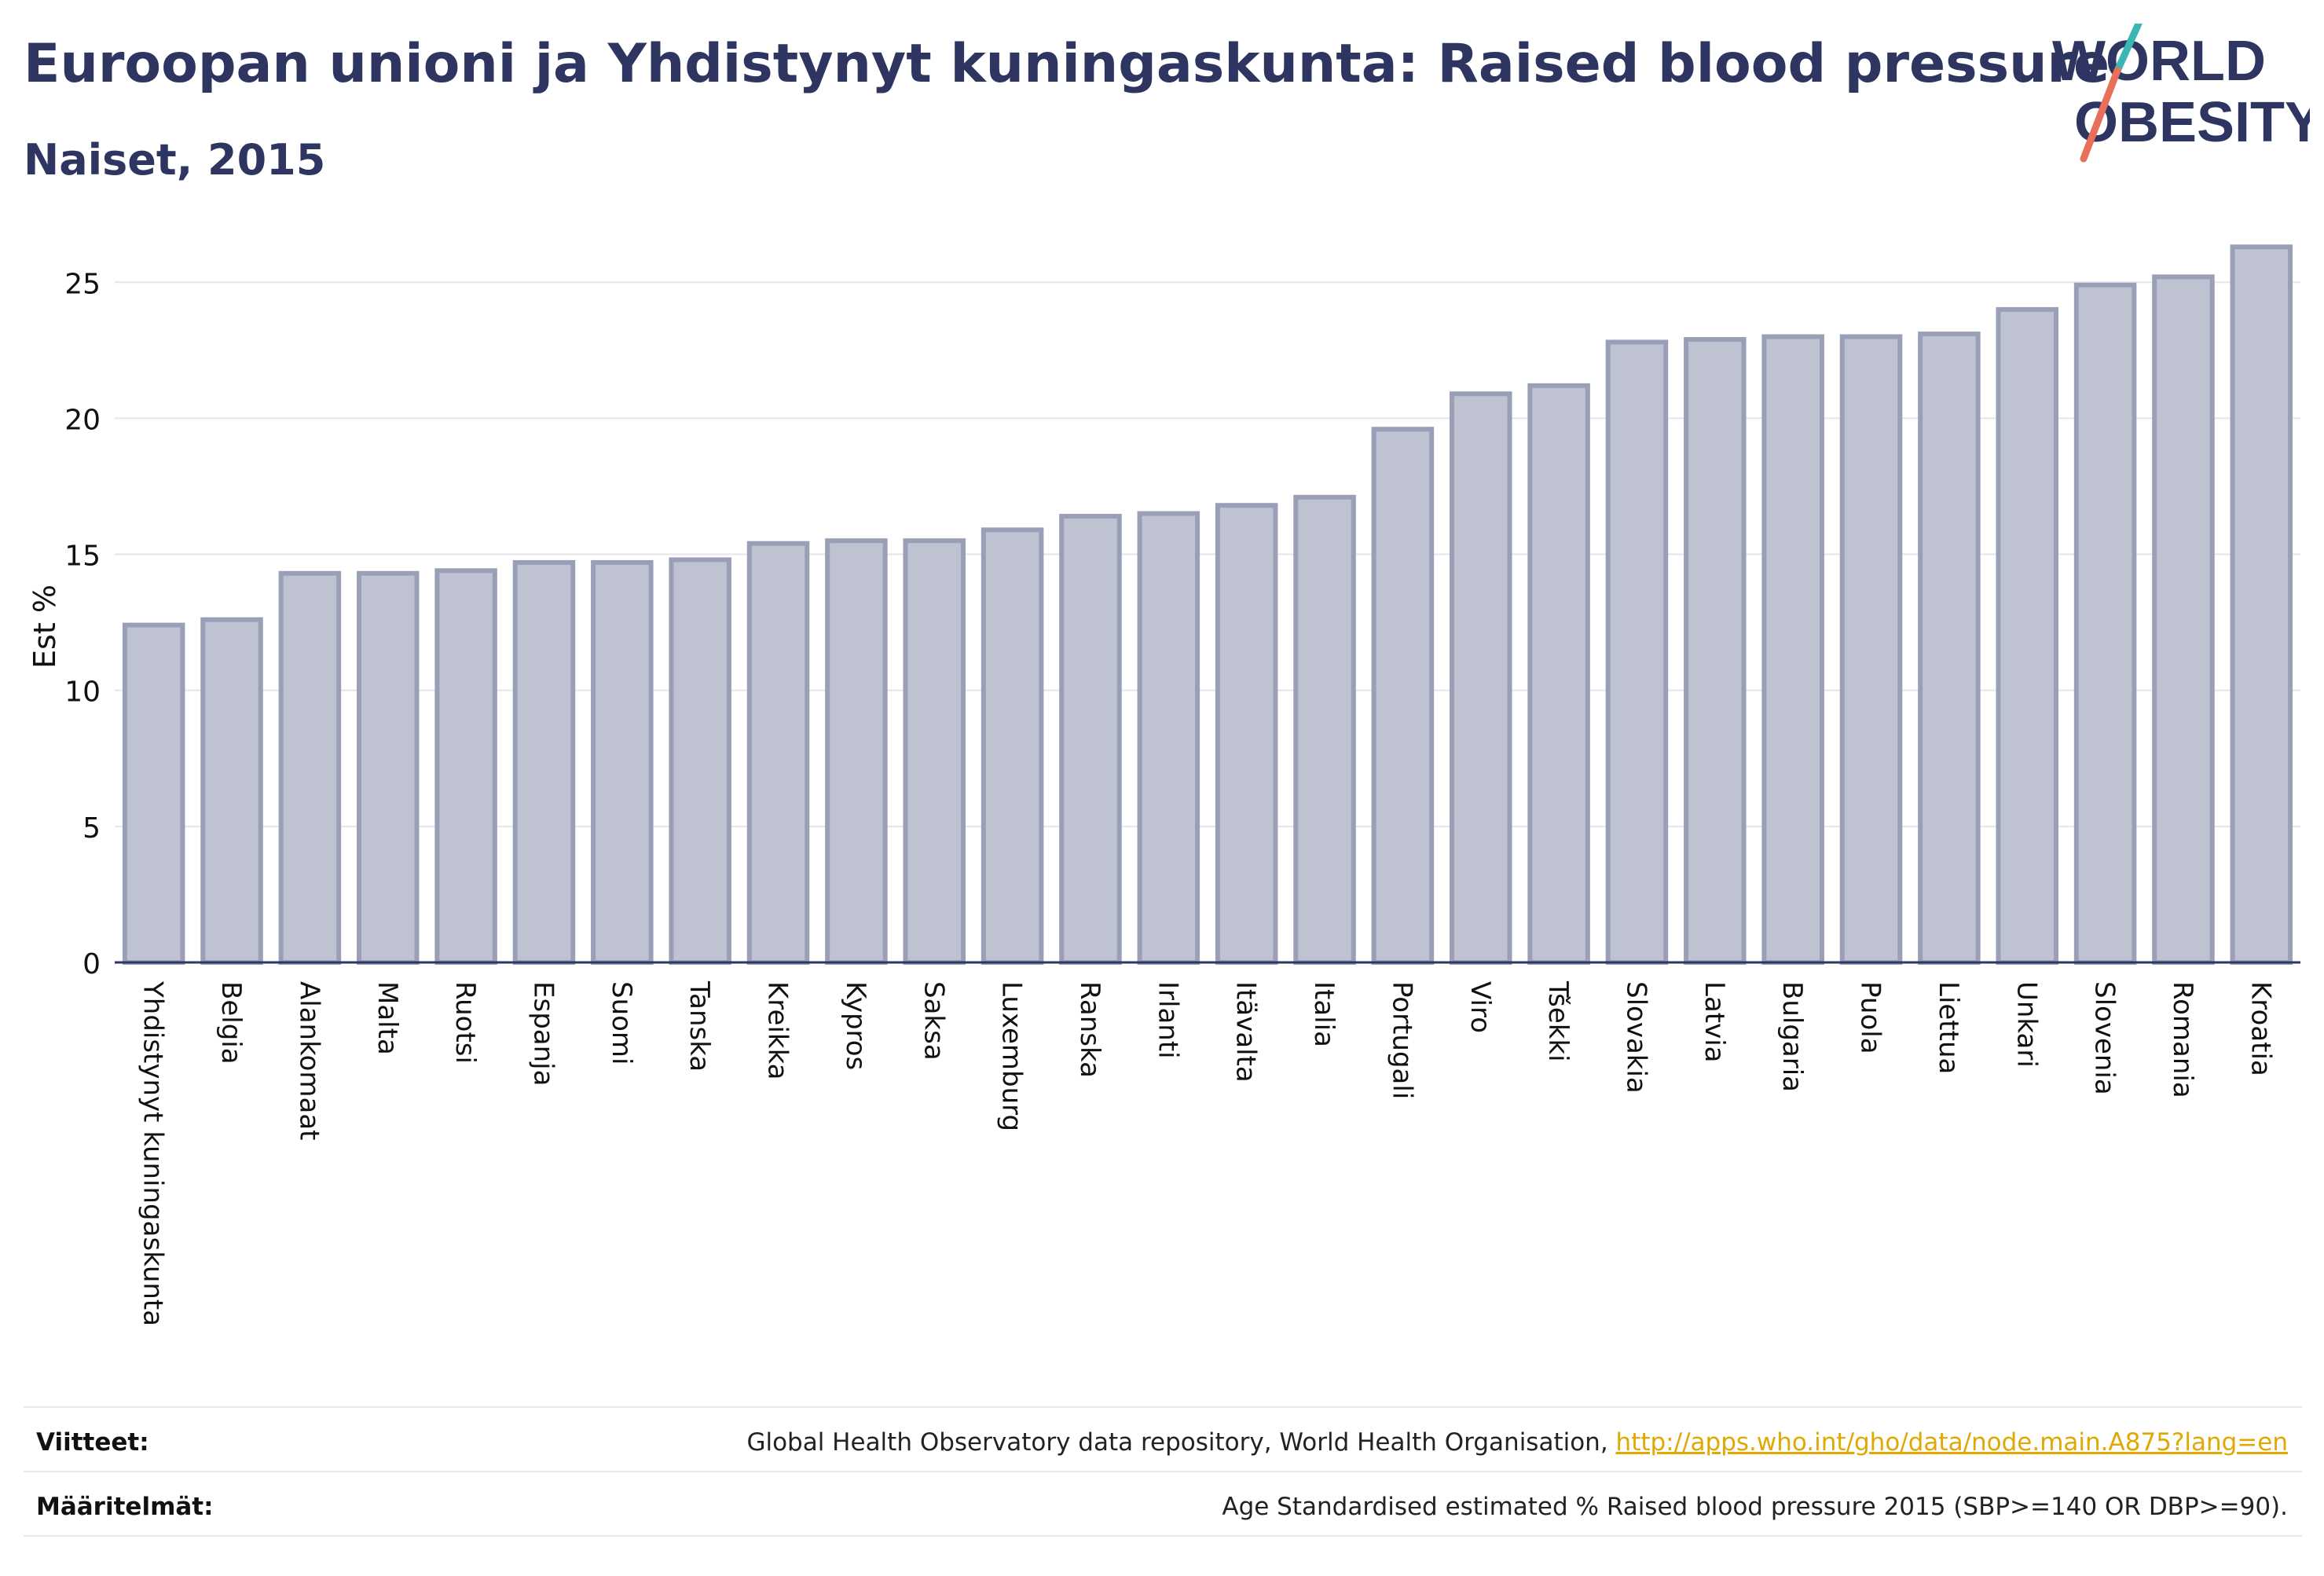  I want to click on logo-slash-teal, so click(2128, 49).